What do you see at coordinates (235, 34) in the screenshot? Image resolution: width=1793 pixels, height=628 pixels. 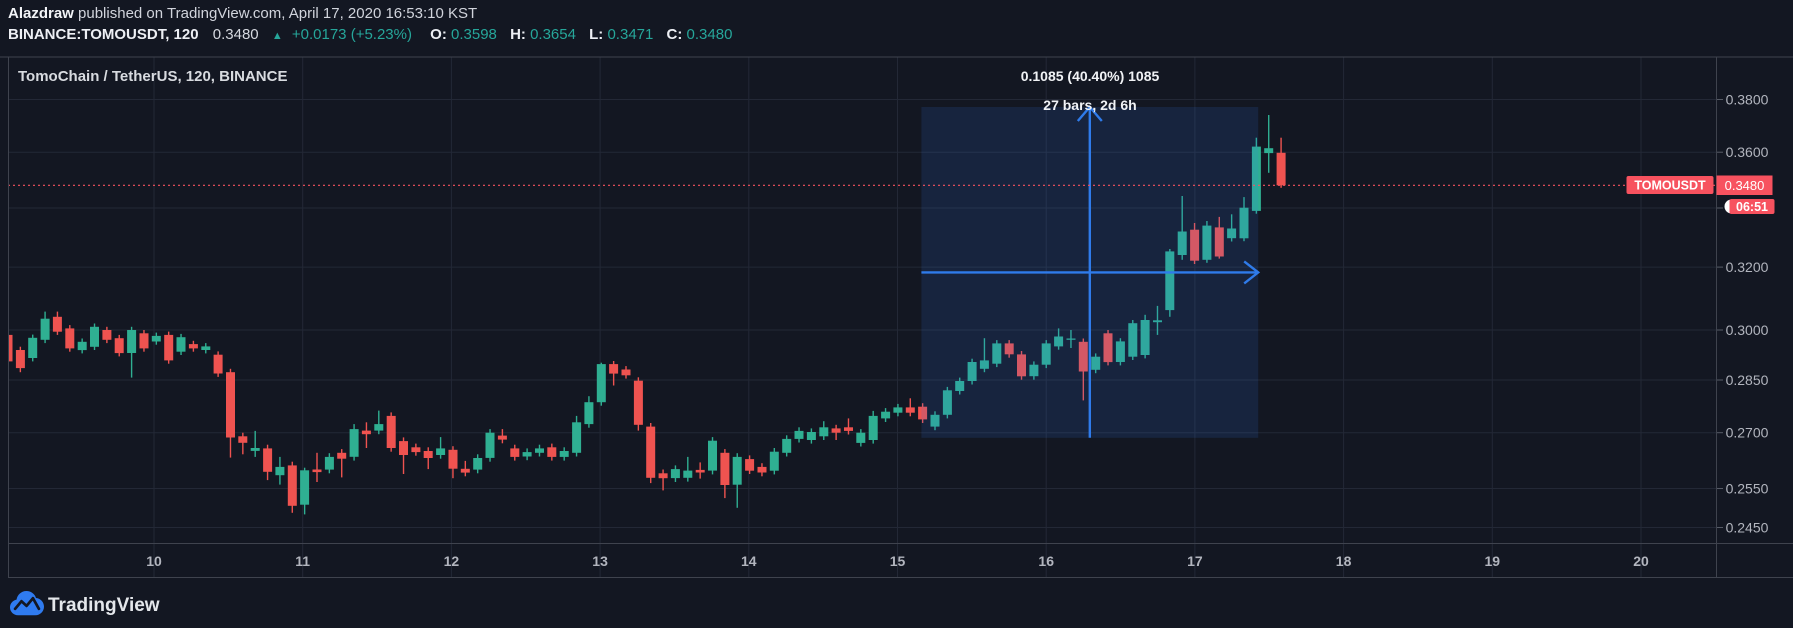 I see `symbol-last-price: 0.3480` at bounding box center [235, 34].